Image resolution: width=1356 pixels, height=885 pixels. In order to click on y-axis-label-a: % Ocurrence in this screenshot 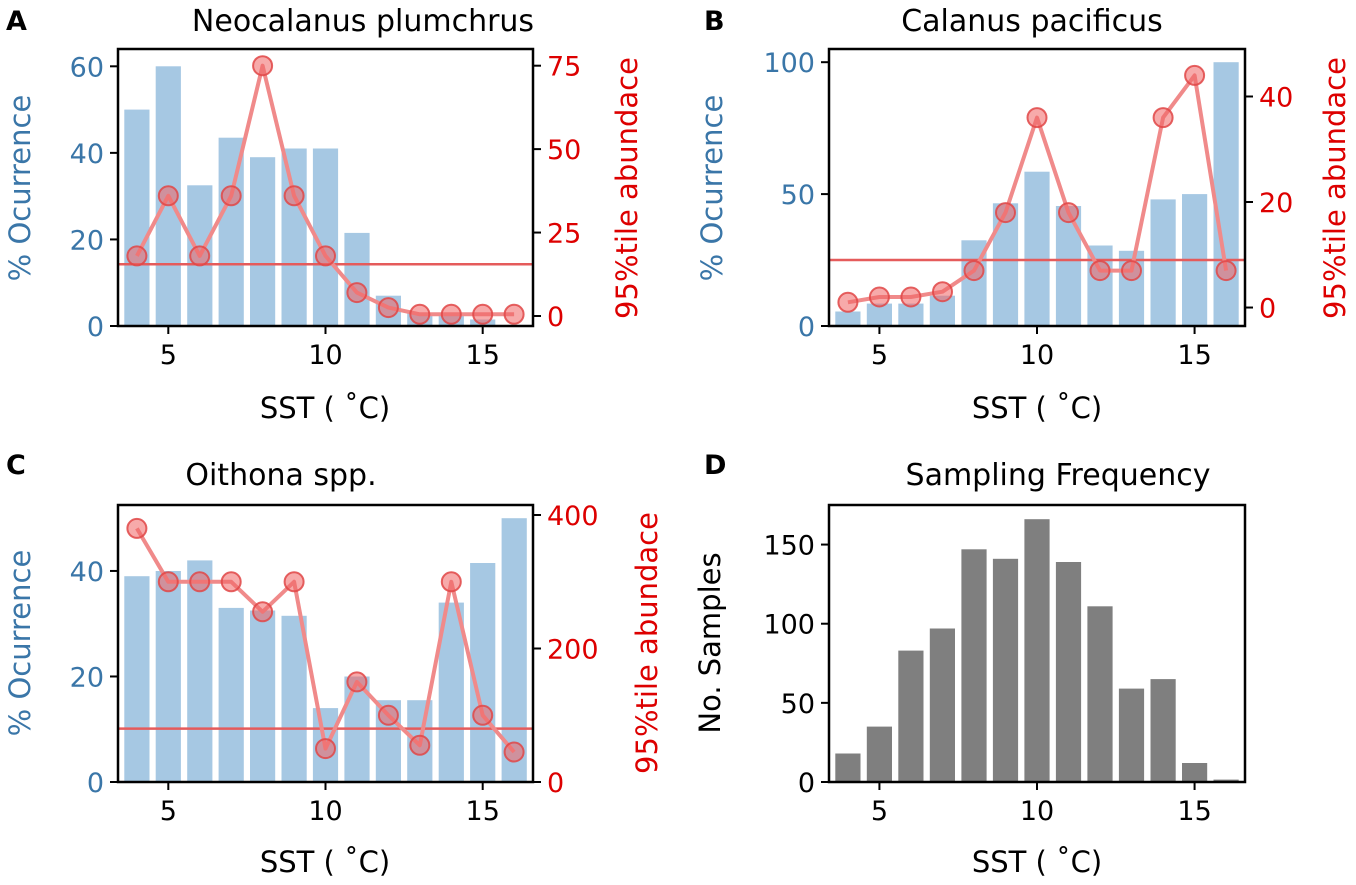, I will do `click(20, 188)`.